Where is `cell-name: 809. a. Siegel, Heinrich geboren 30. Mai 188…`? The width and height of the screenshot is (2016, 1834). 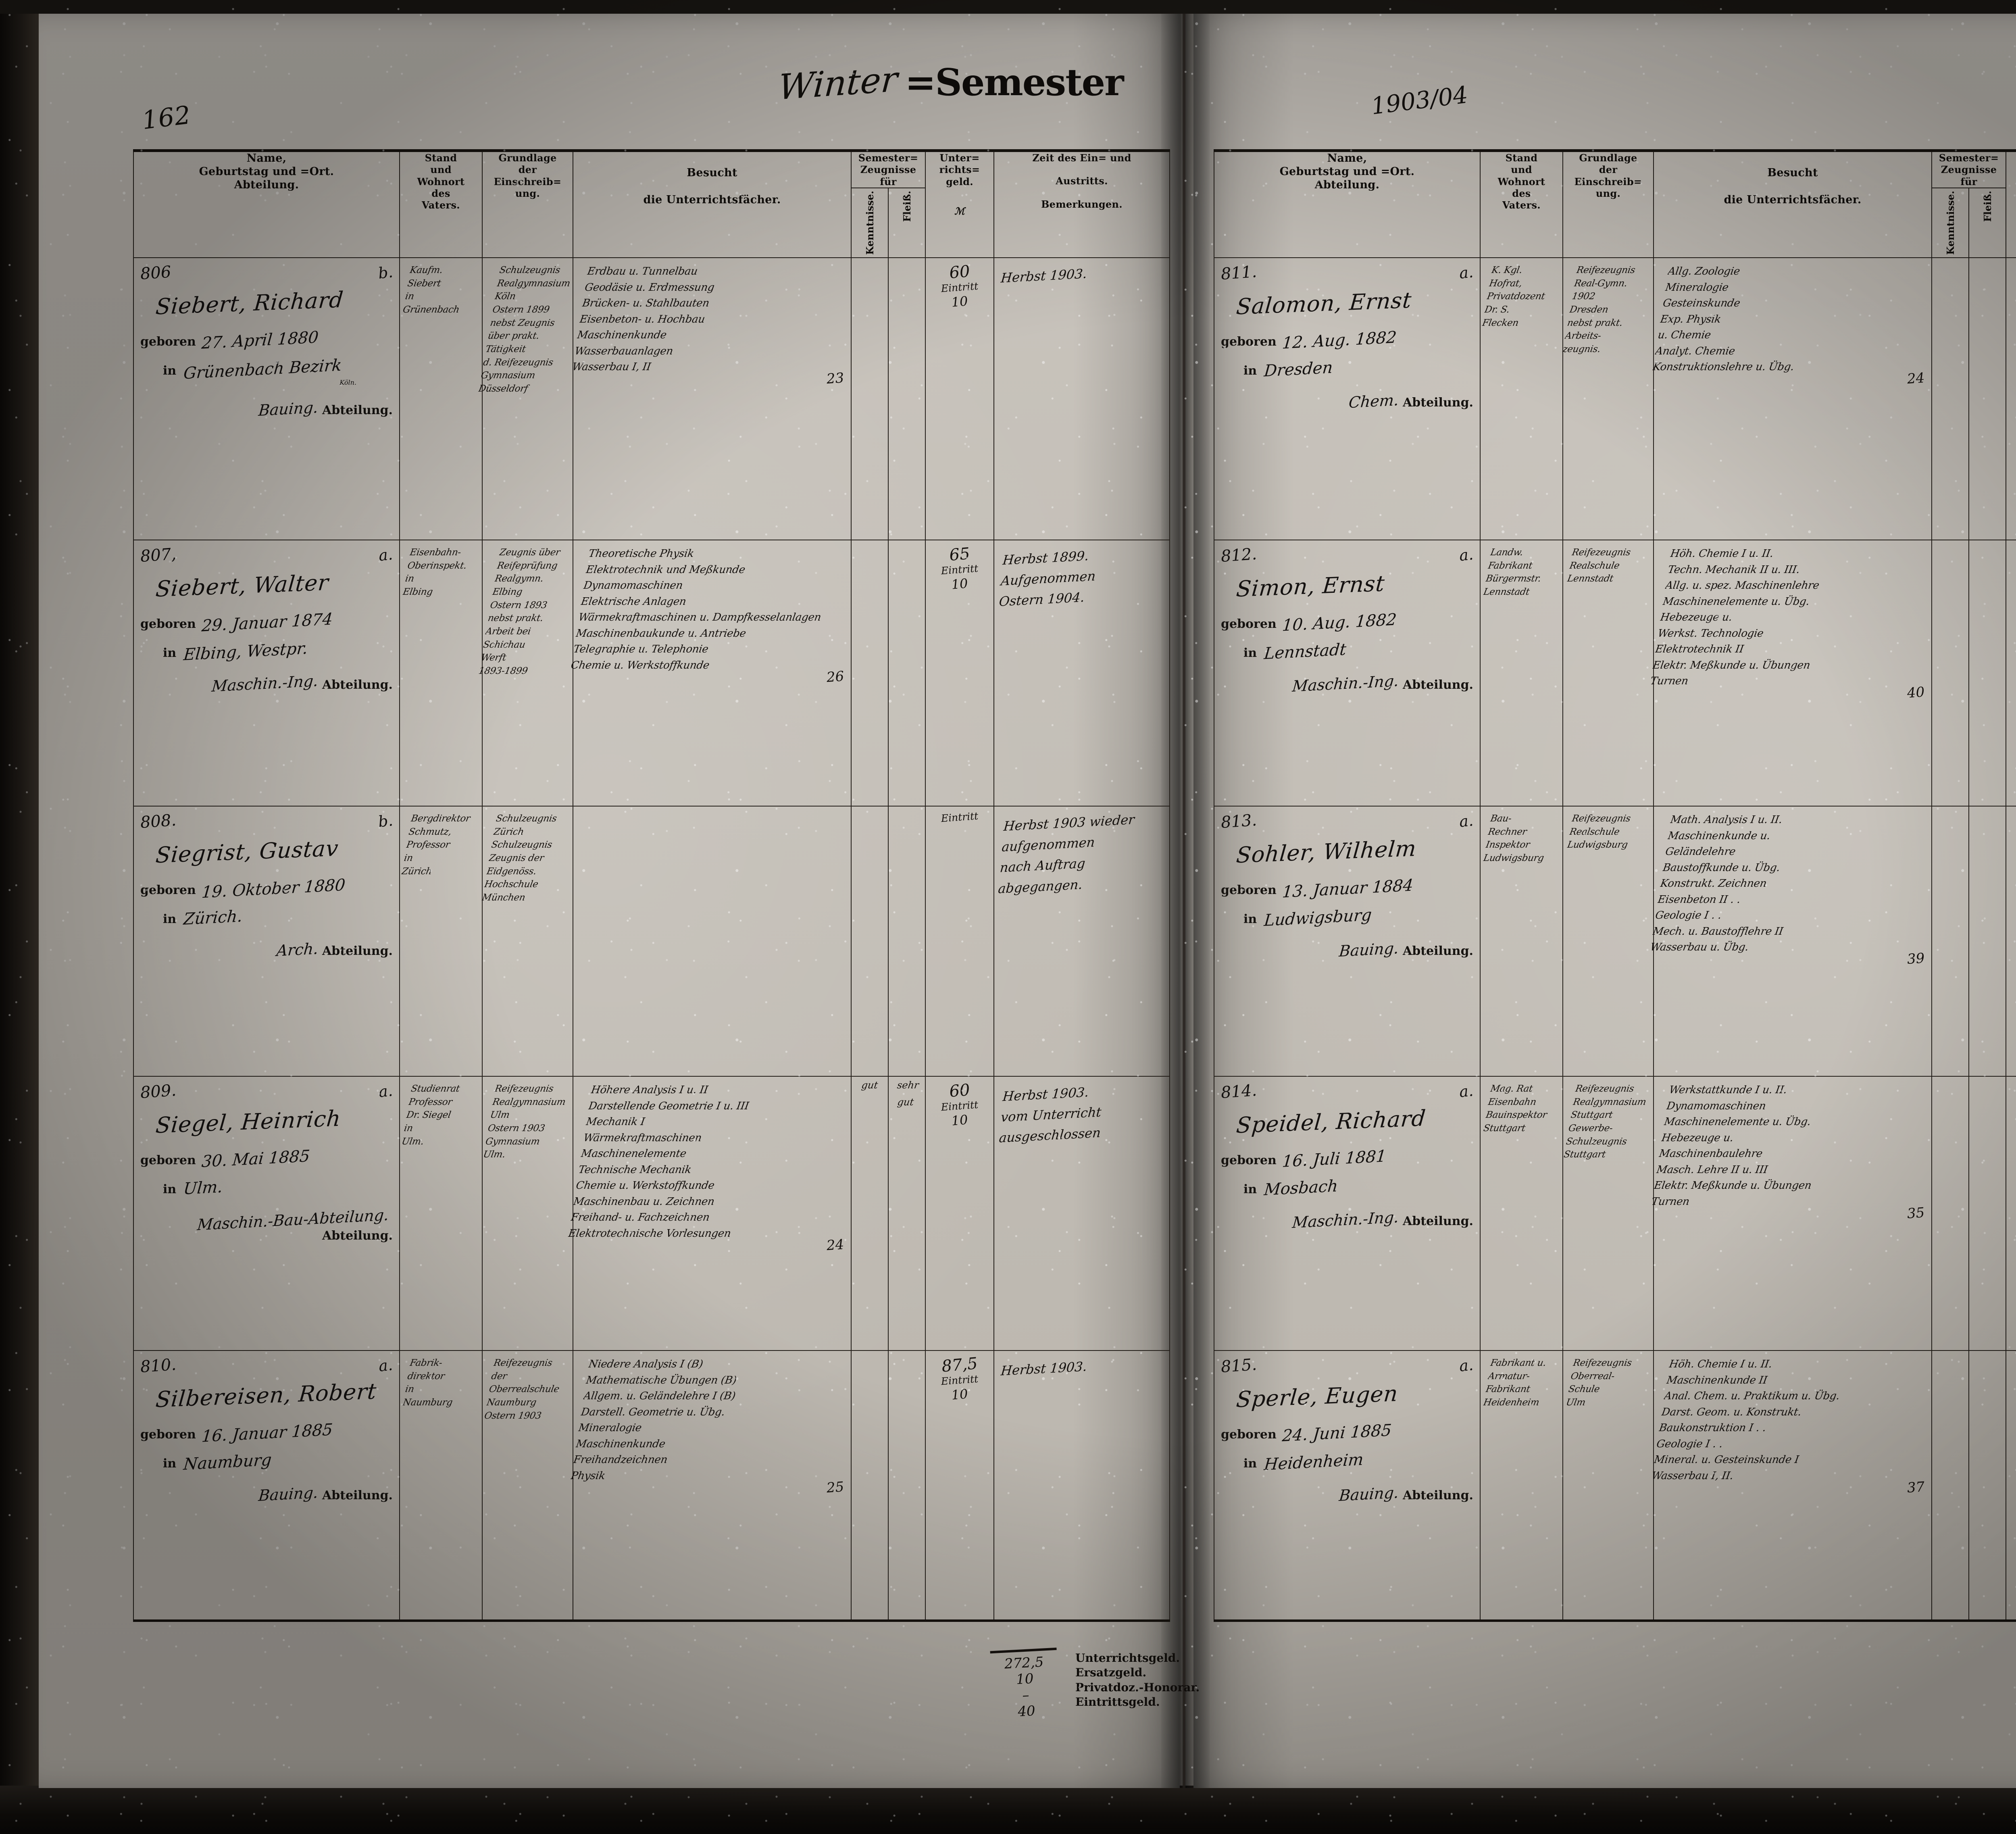
cell-name: 809. a. Siegel, Heinrich geboren 30. Mai 188… is located at coordinates (266, 1213).